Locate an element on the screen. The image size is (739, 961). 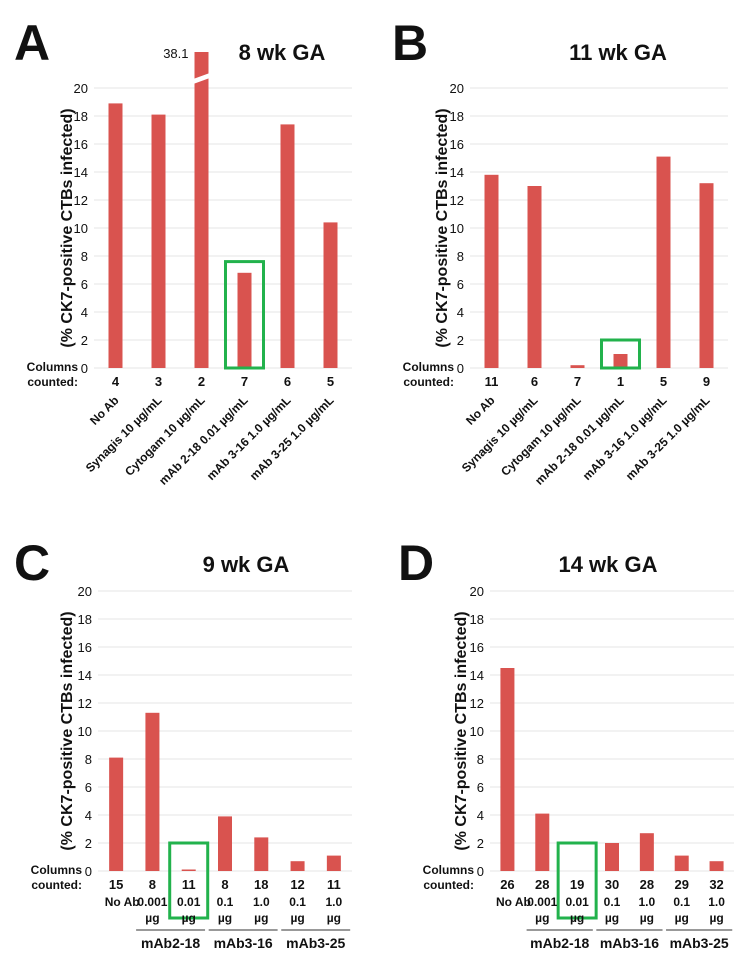
panel-title: 8 wk GA is located at coordinates (282, 52).